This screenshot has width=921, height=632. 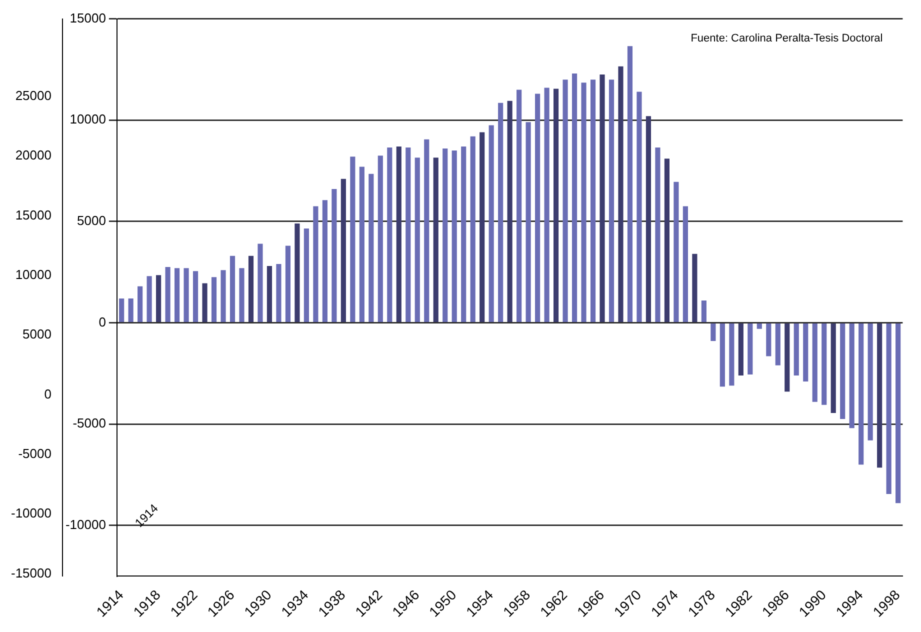 I want to click on y2-tick-label: 20000, so click(x=33, y=155).